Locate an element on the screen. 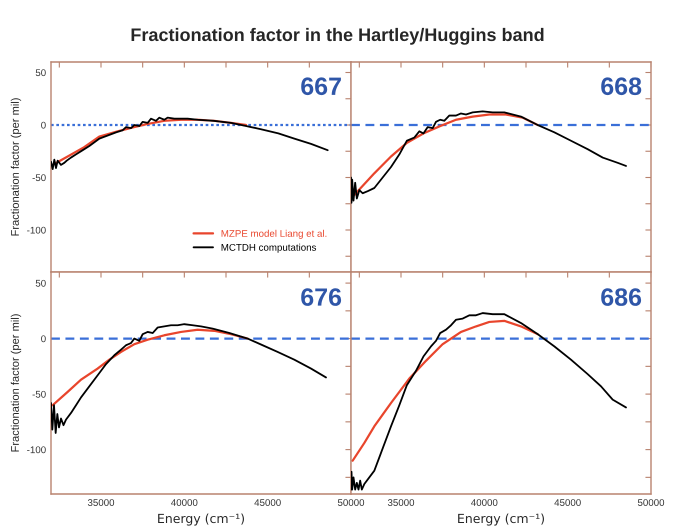 The width and height of the screenshot is (675, 527). chart-title: Fractionation factor in the Hartley/Huggins band is located at coordinates (338, 36).